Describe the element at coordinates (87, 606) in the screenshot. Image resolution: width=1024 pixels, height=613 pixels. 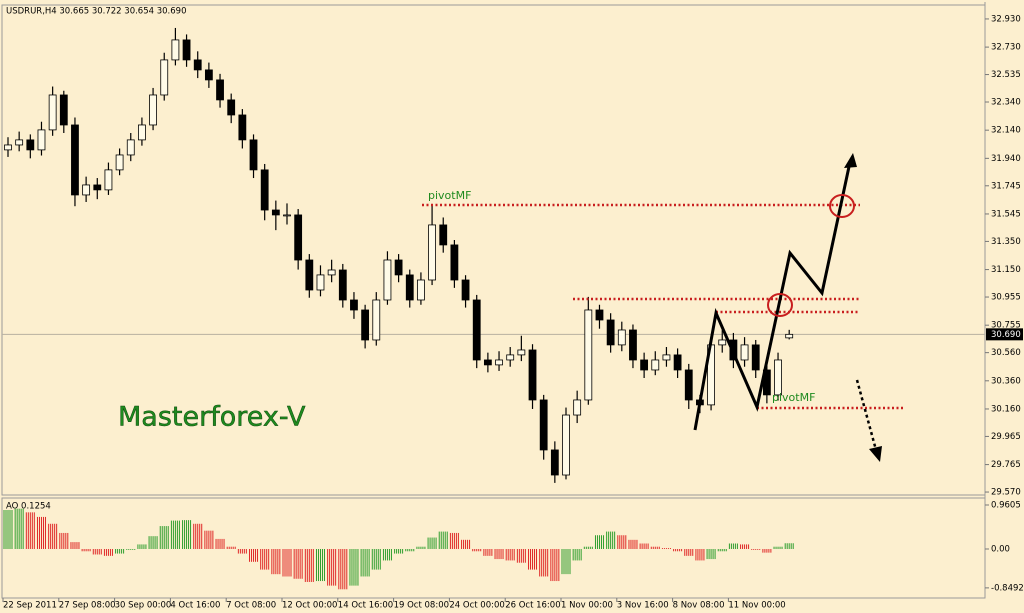
I see `x-tick-label: 27 Sep 08:00` at that location.